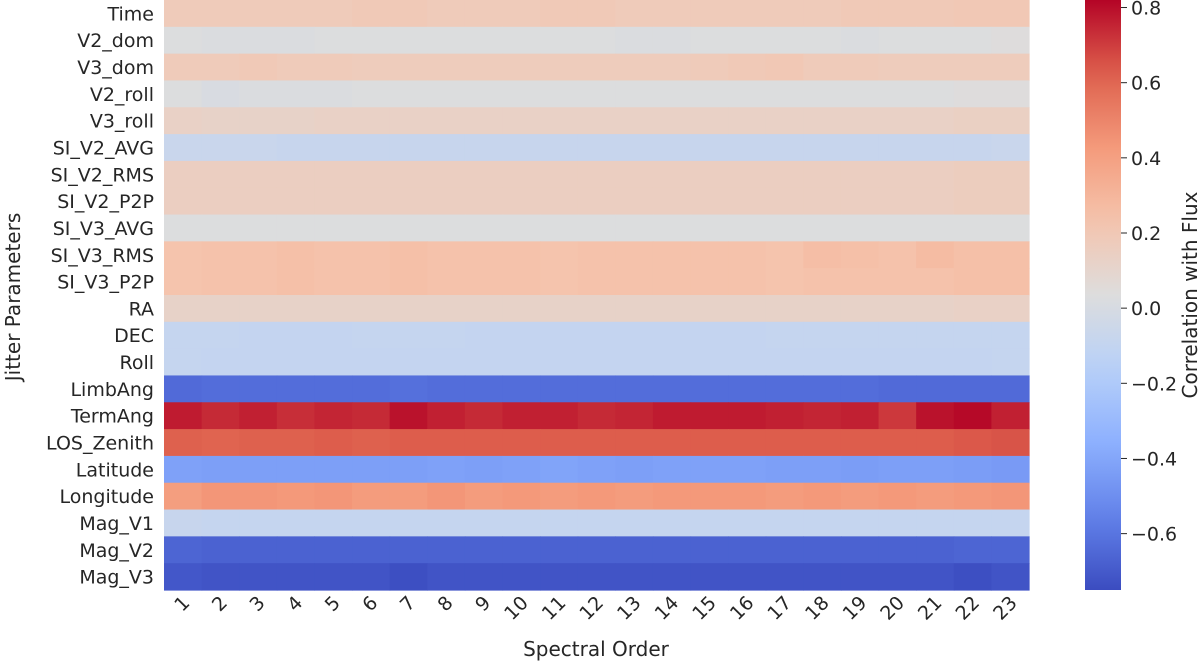  Describe the element at coordinates (1146, 234) in the screenshot. I see `colorbar-tick-label: 0.2` at that location.